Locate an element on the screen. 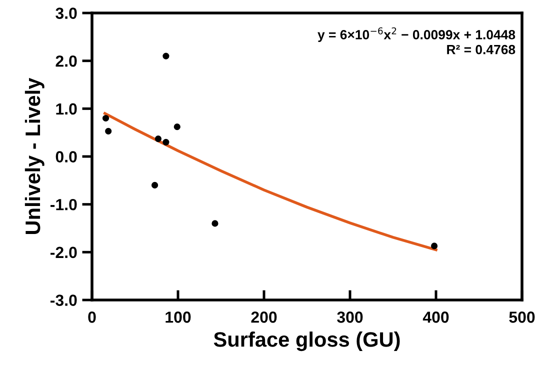  y-tick-label: 3.0 is located at coordinates (66, 13).